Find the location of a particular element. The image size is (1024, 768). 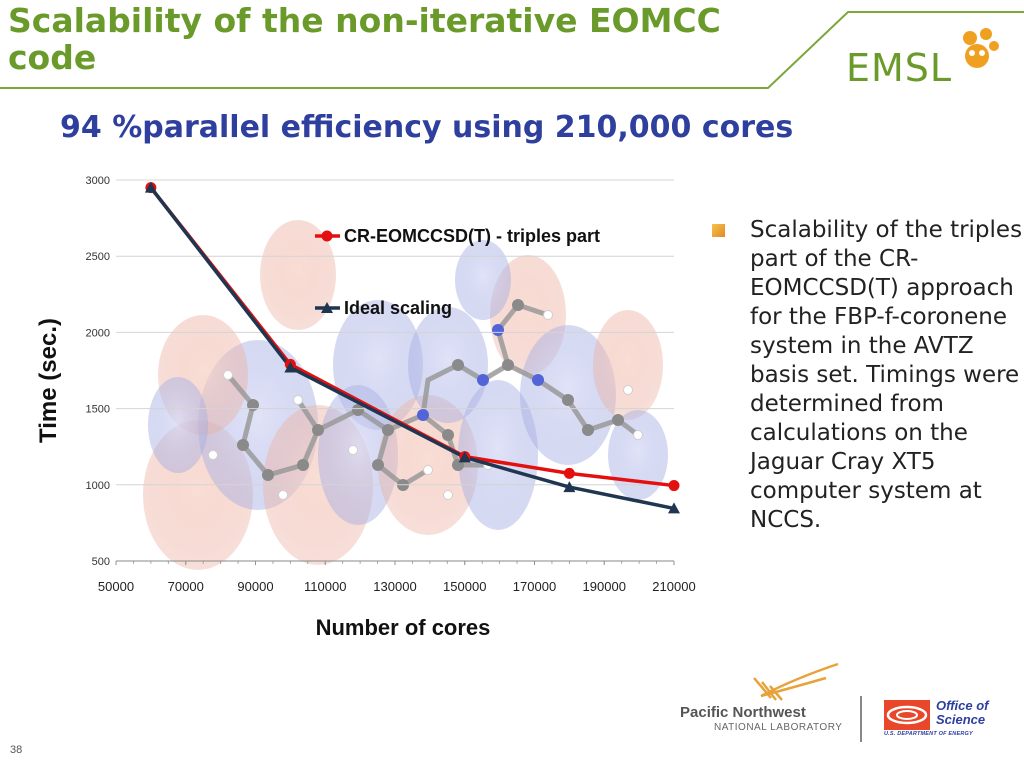

y-tick-label: 500 is located at coordinates (101, 562).